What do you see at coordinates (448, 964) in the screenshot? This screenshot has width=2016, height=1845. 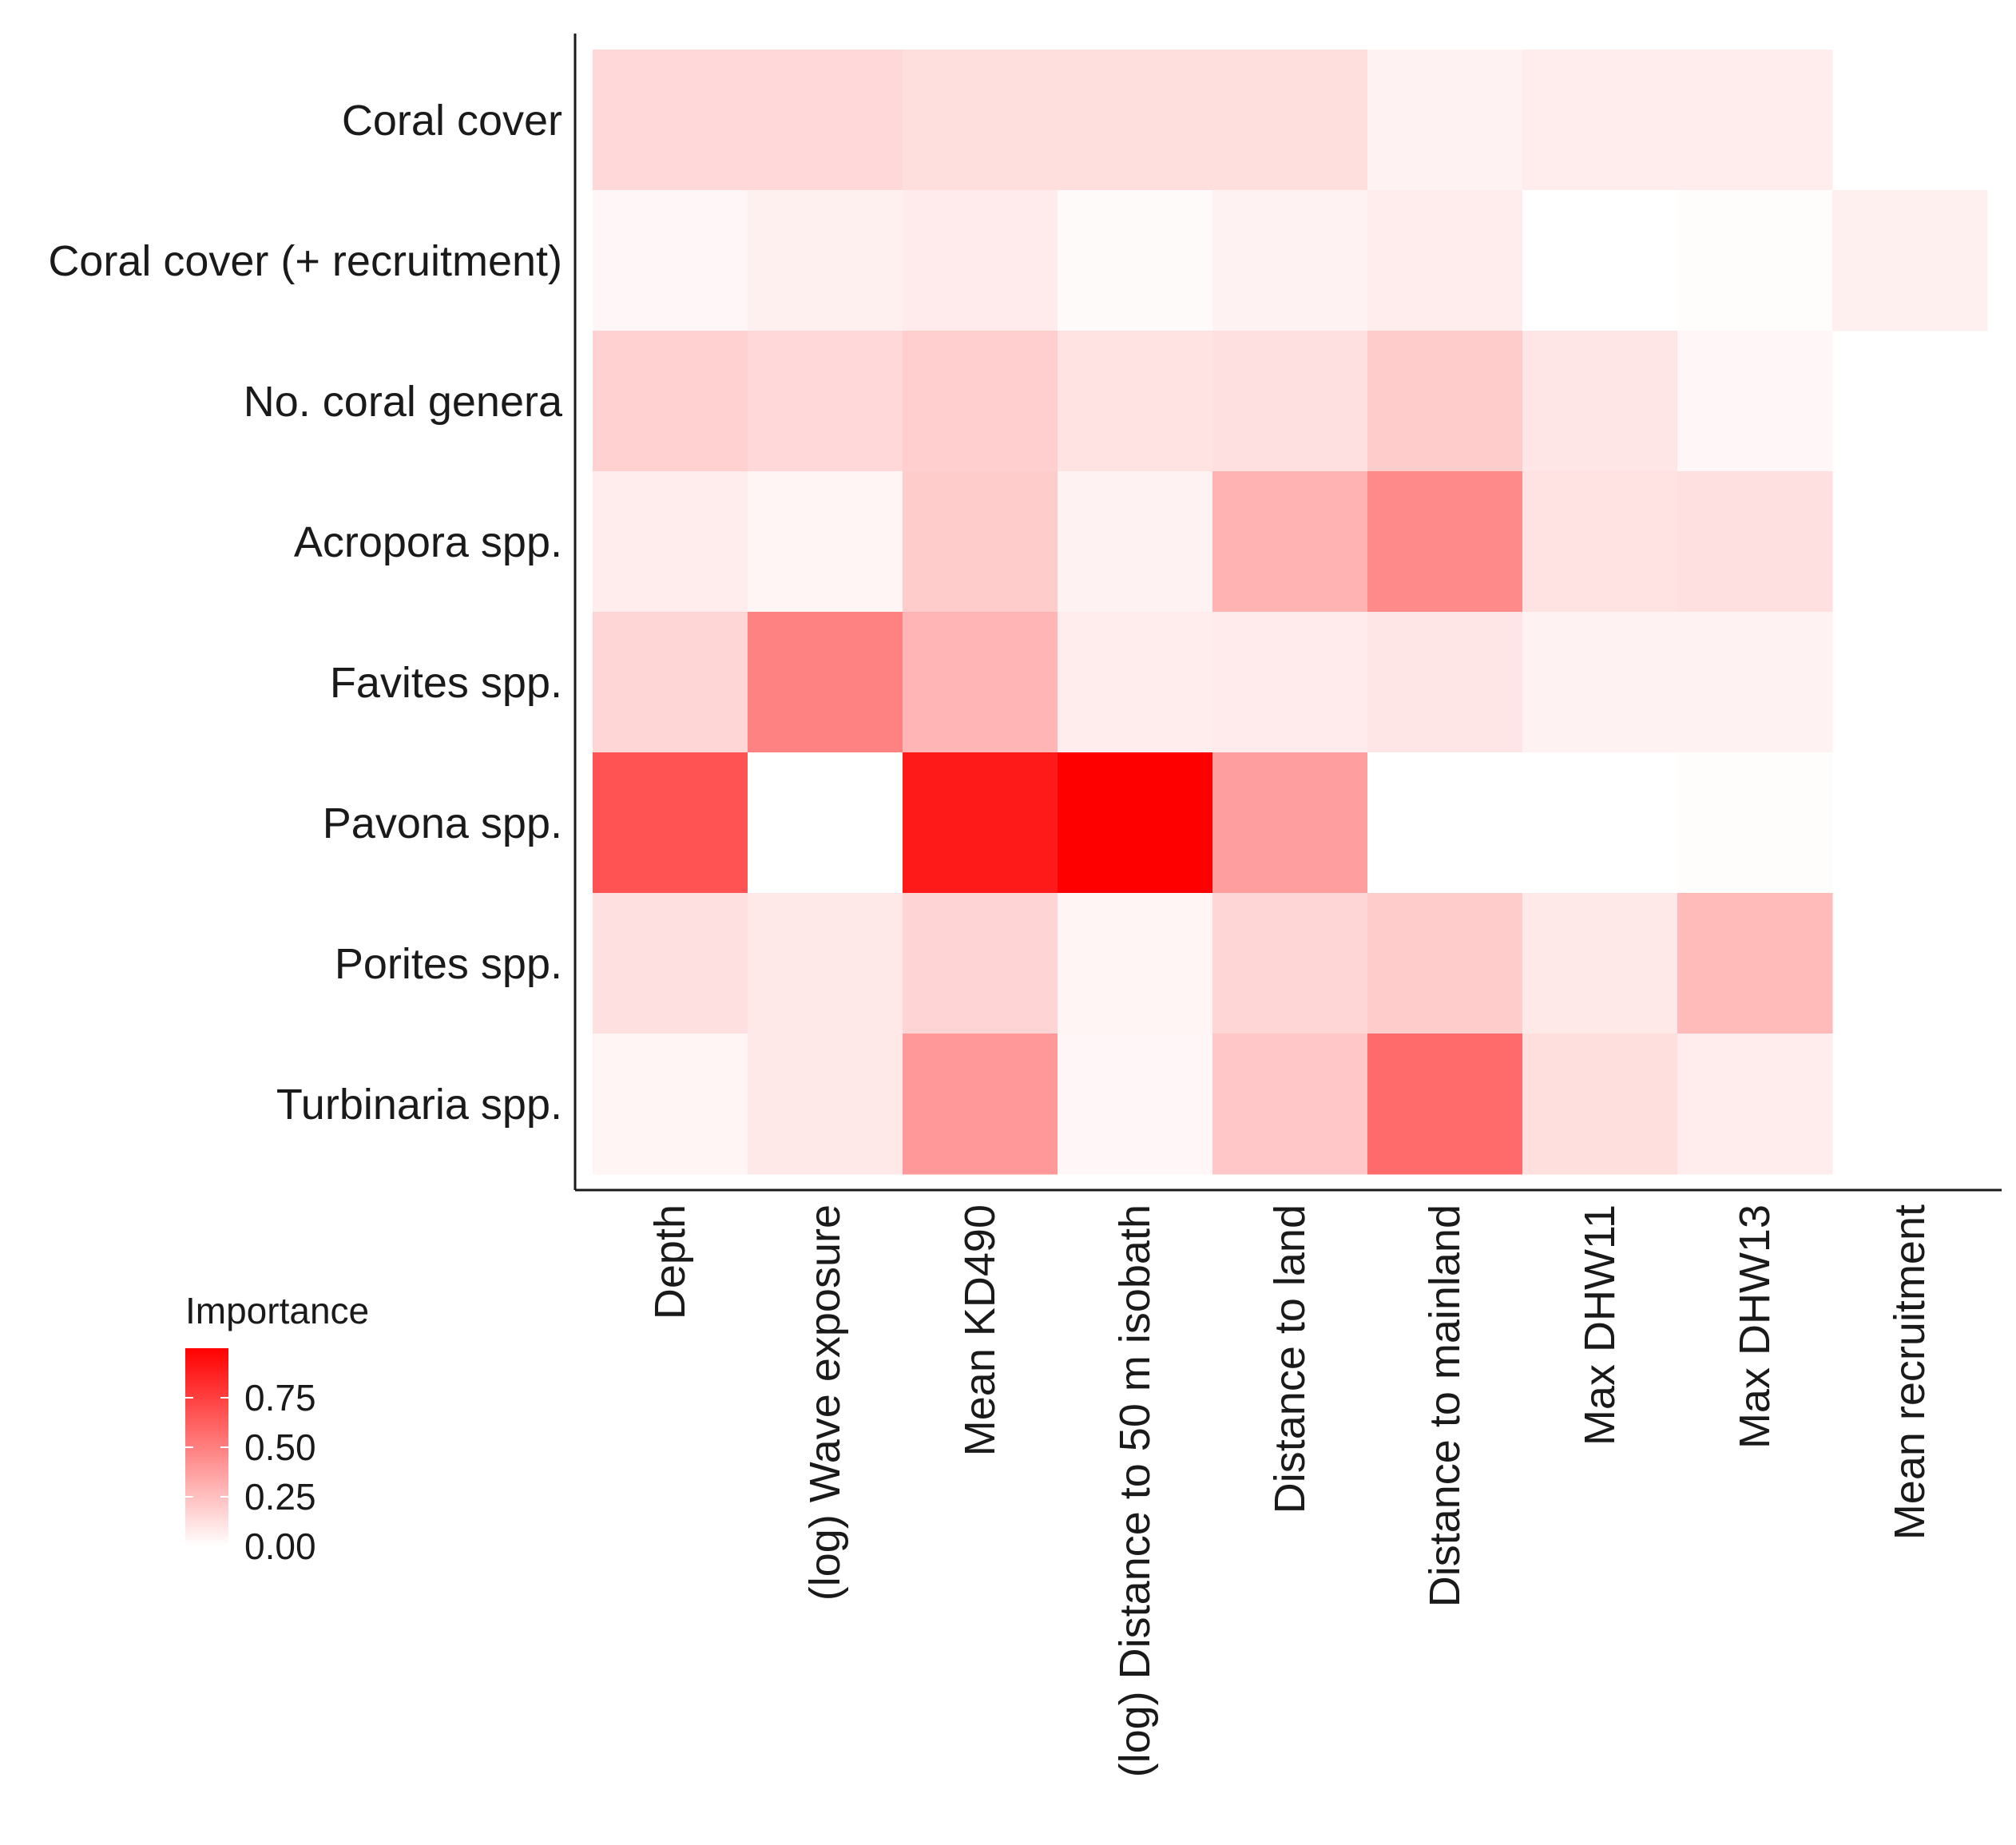 I see `y-tick-label: Porites spp.` at bounding box center [448, 964].